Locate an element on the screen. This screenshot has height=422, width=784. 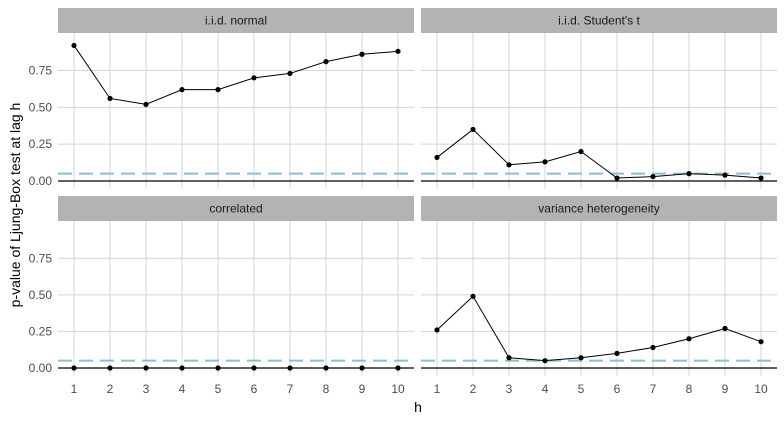
x-axis-title: h is located at coordinates (418, 407).